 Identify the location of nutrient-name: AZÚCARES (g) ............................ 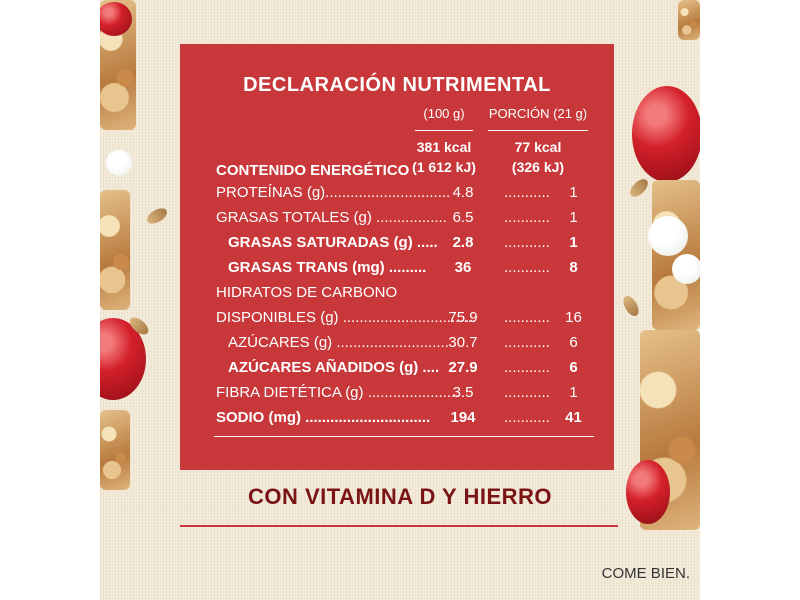
(338, 342).